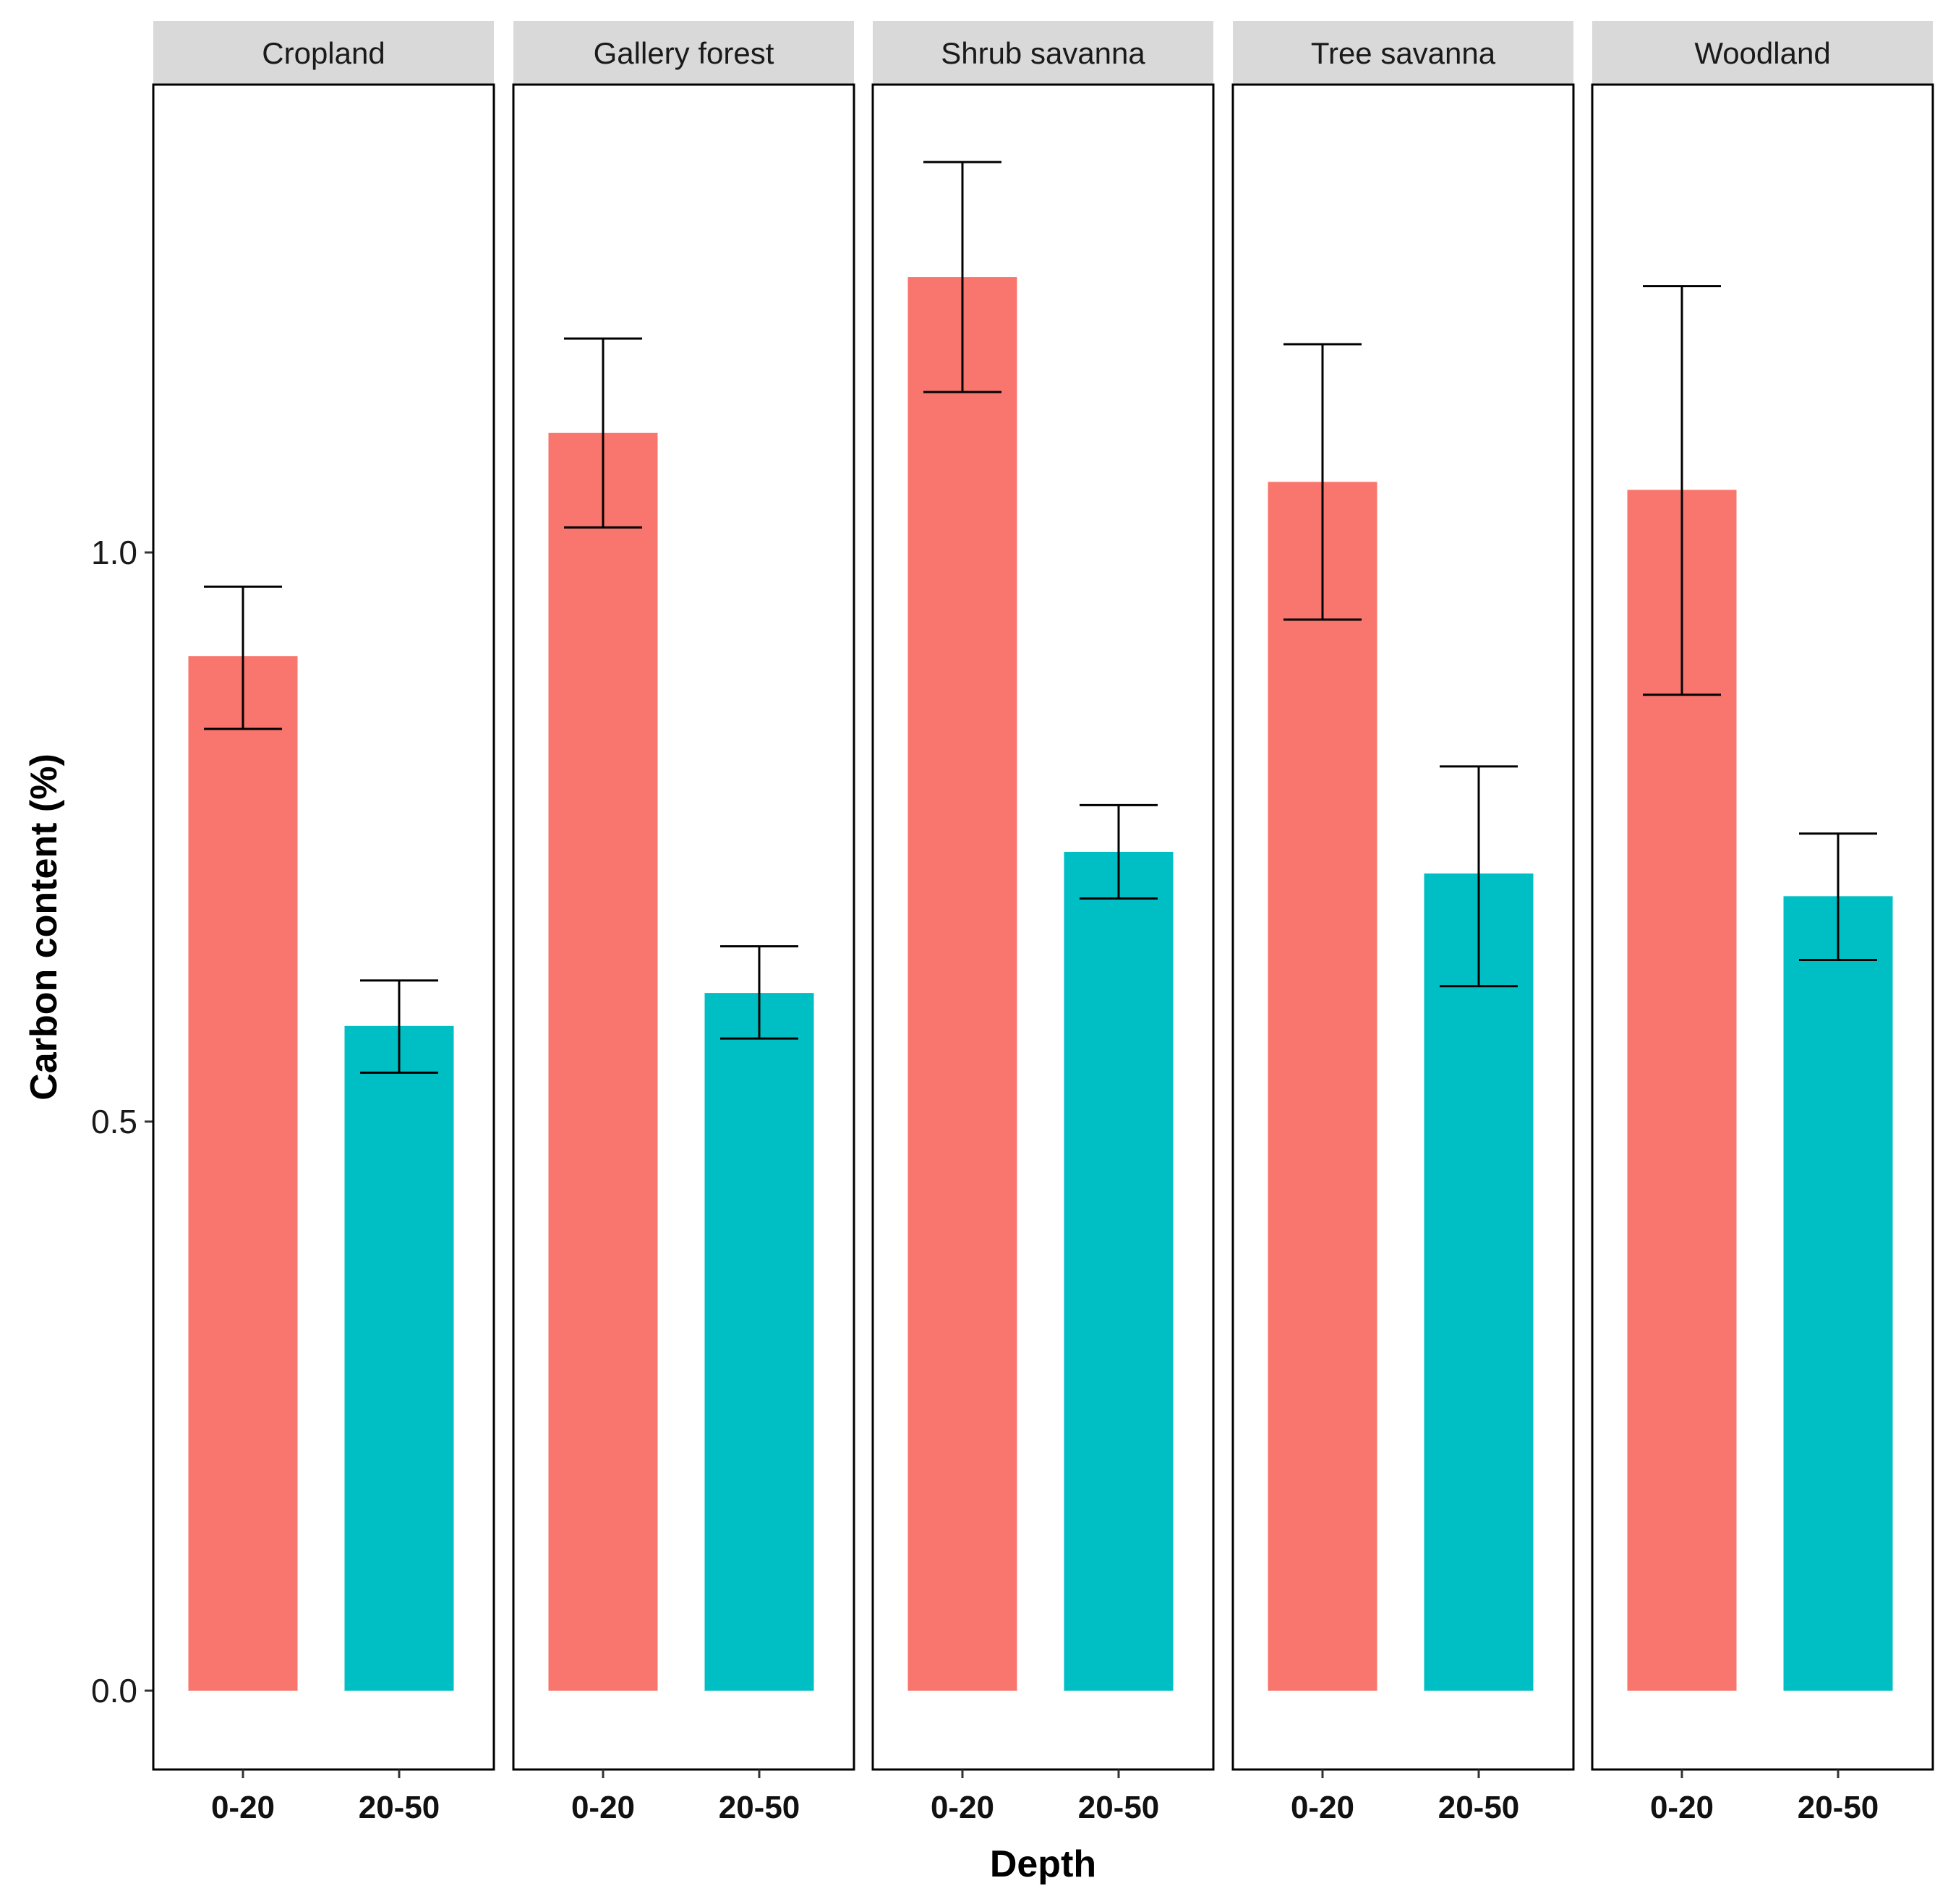 Image resolution: width=1948 pixels, height=1904 pixels. I want to click on facet-strip-label: Cropland, so click(323, 53).